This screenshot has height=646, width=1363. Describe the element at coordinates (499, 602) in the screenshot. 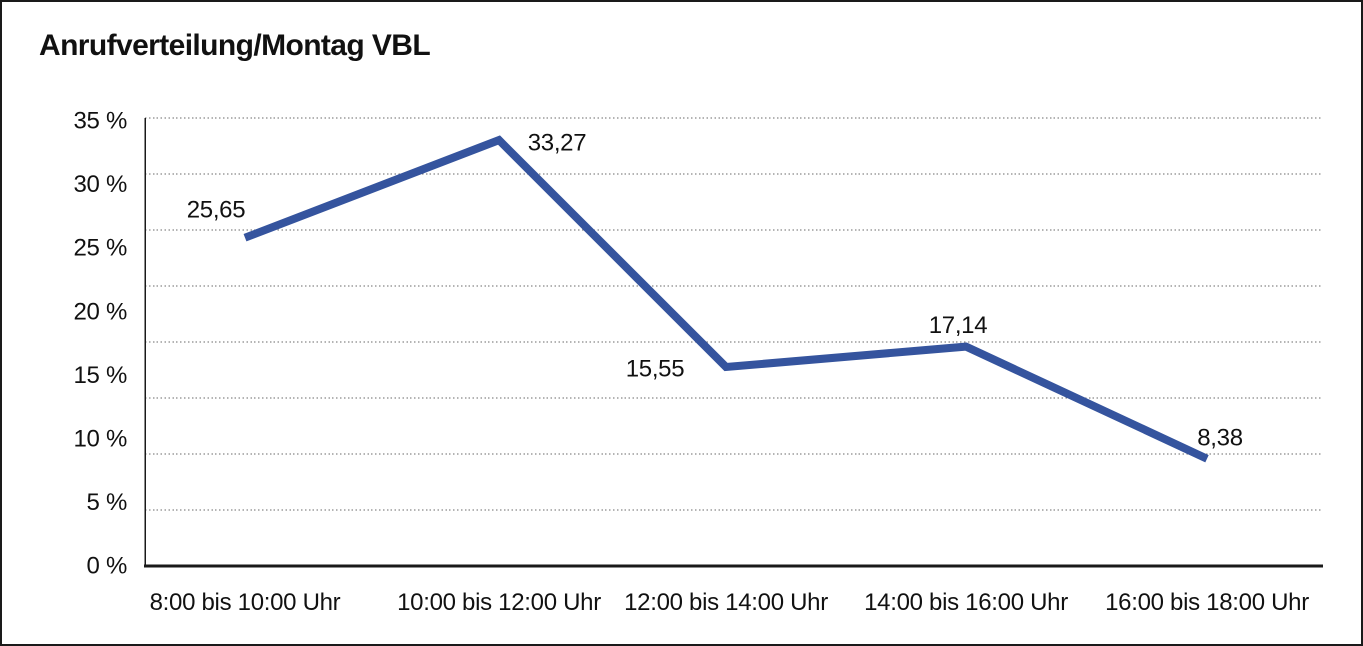

I see `x-category-label: 10:00 bis 12:00 Uhr` at that location.